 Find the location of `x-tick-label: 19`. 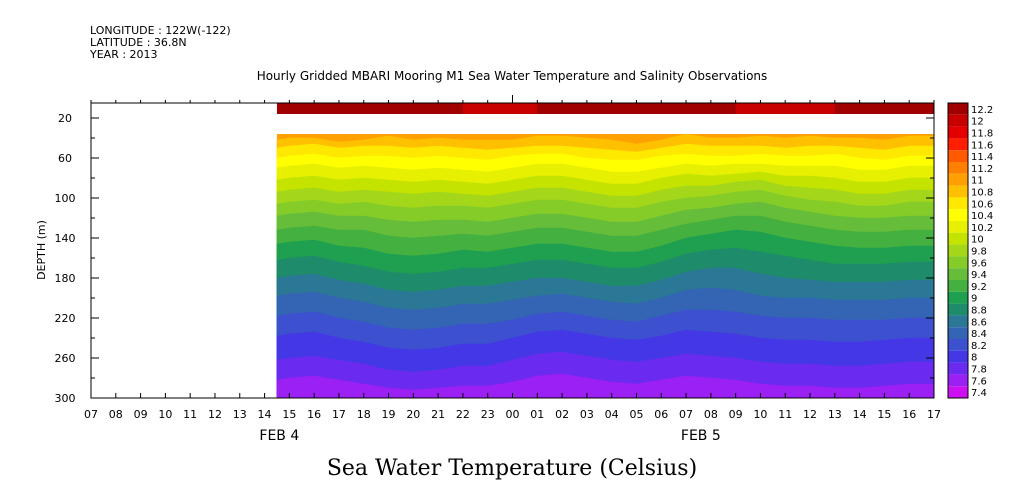

x-tick-label: 19 is located at coordinates (389, 414).